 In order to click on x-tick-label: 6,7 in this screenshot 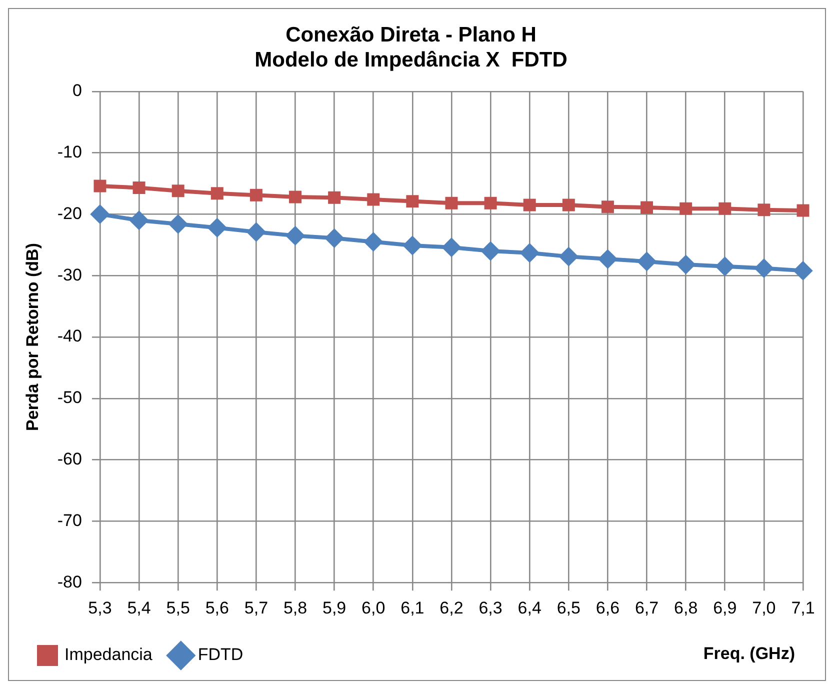, I will do `click(646, 608)`.